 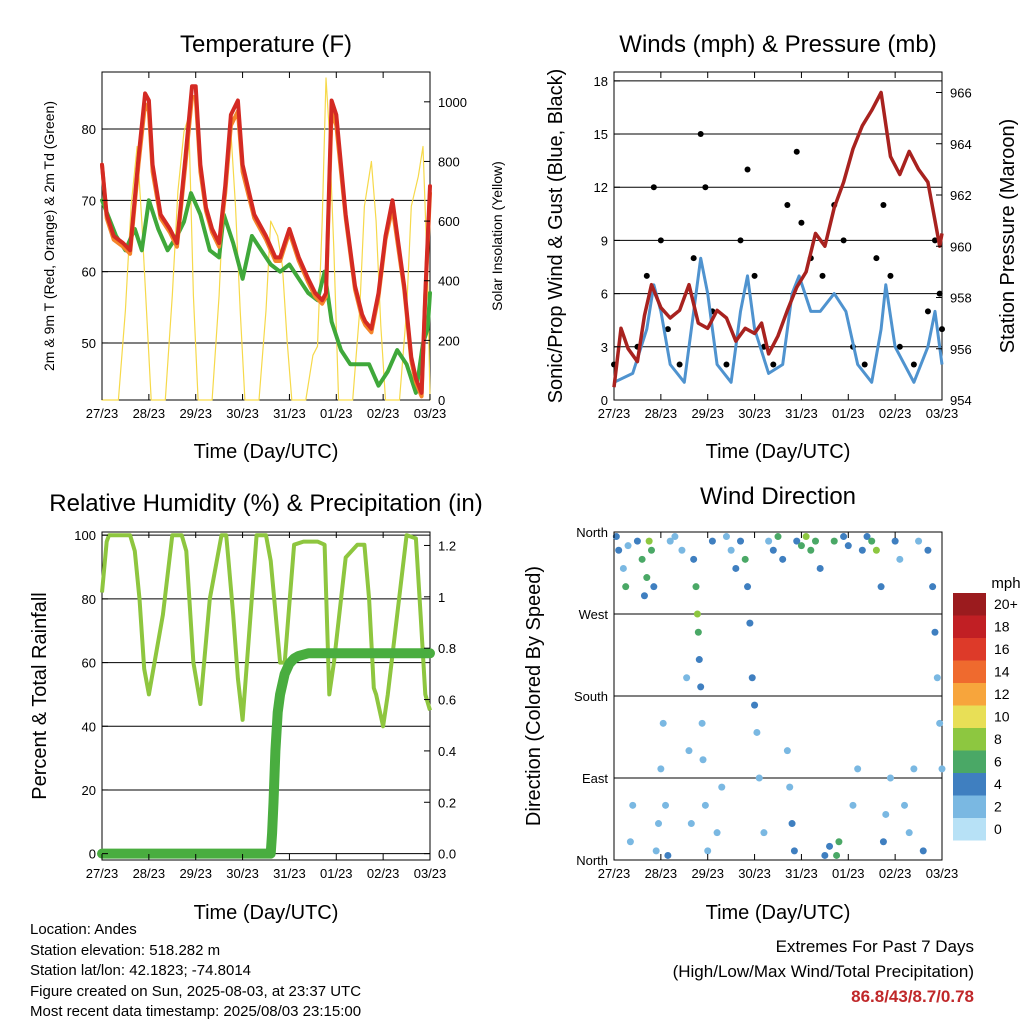 What do you see at coordinates (449, 340) in the screenshot?
I see `y2-tick-label: 200` at bounding box center [449, 340].